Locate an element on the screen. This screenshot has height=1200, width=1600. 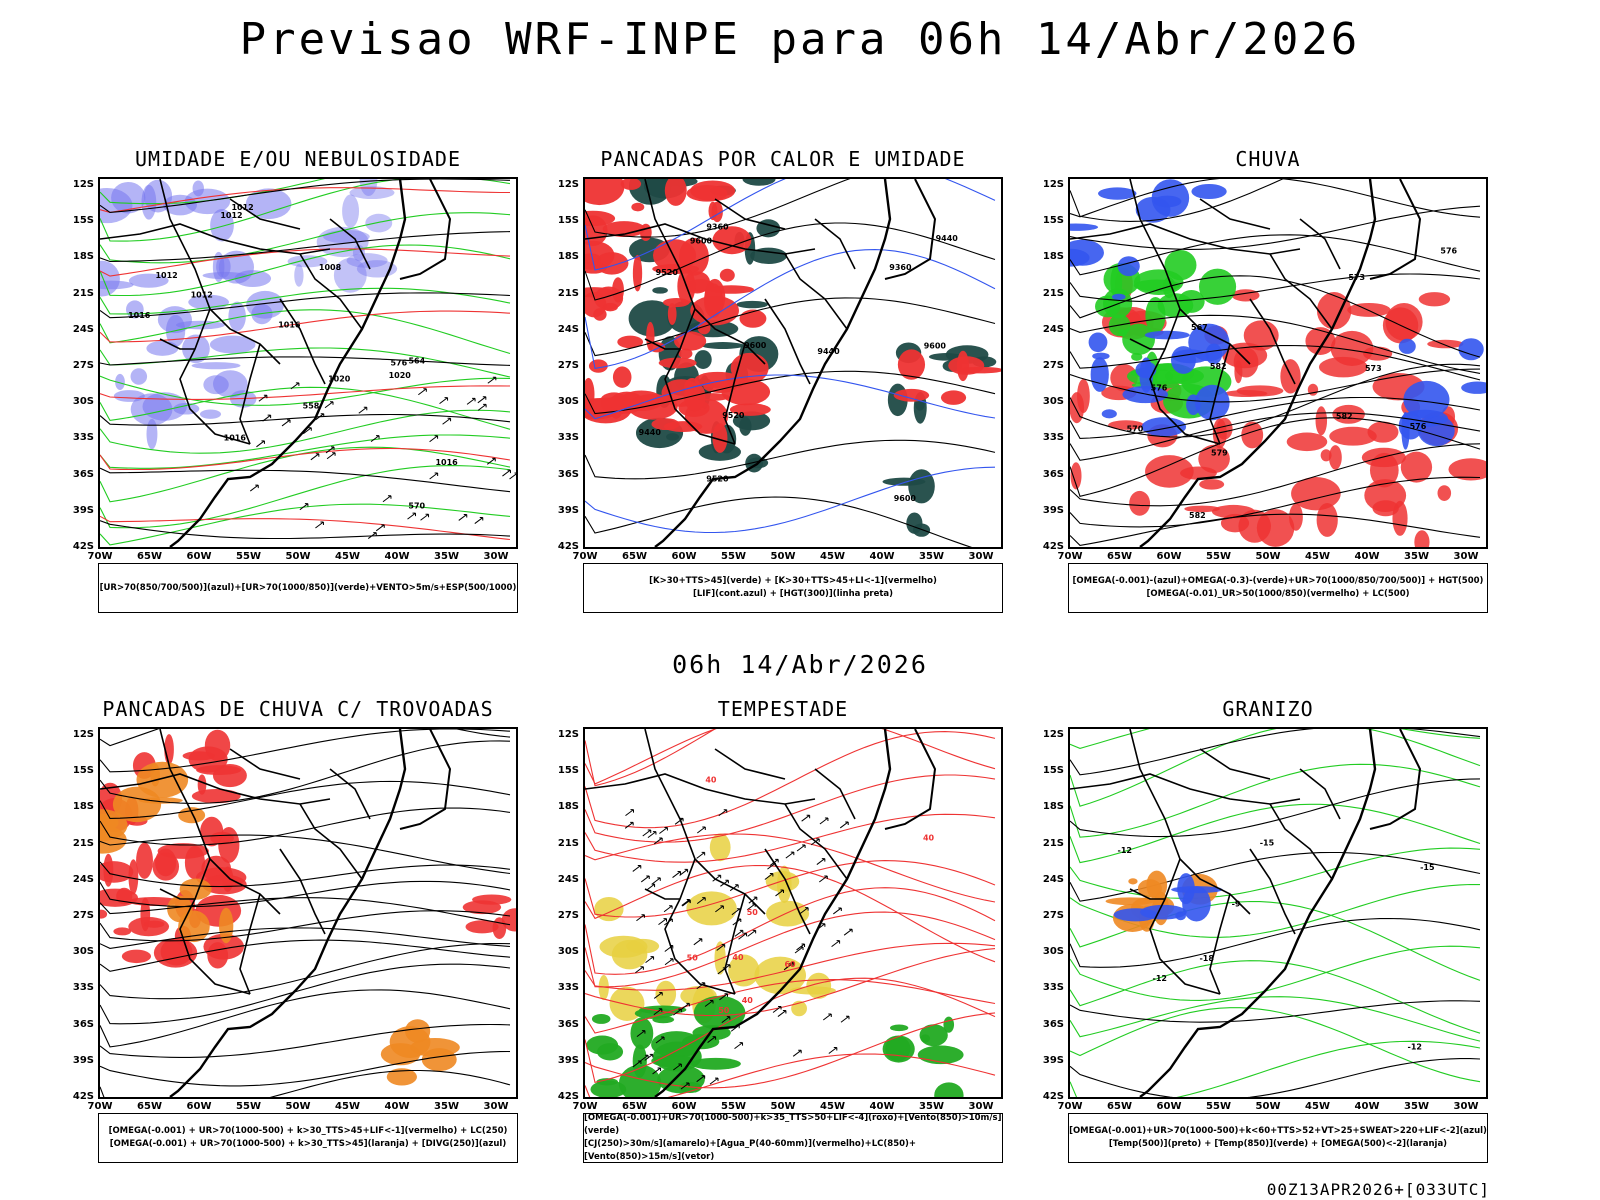
contour-label: 1012 is located at coordinates (202, 295).